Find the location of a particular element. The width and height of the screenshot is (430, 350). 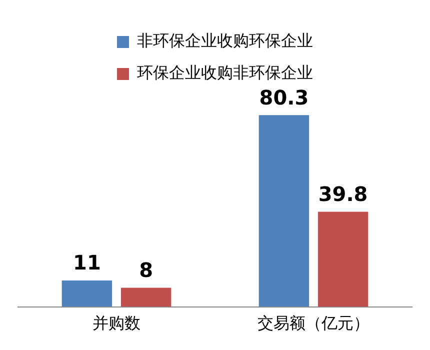

data-label: 11 is located at coordinates (87, 262).